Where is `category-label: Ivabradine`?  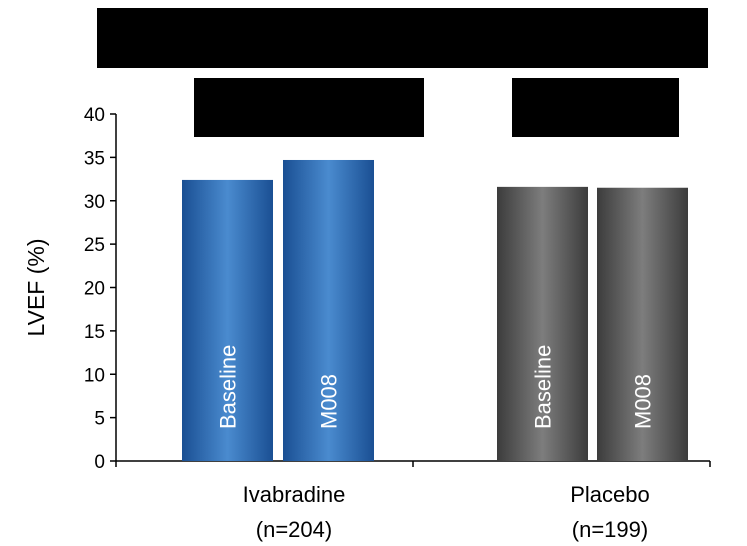
category-label: Ivabradine is located at coordinates (294, 494).